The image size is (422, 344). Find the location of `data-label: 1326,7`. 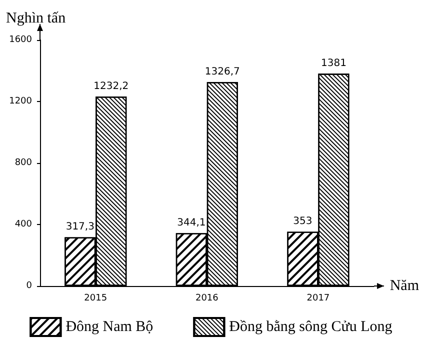

data-label: 1326,7 is located at coordinates (222, 72).